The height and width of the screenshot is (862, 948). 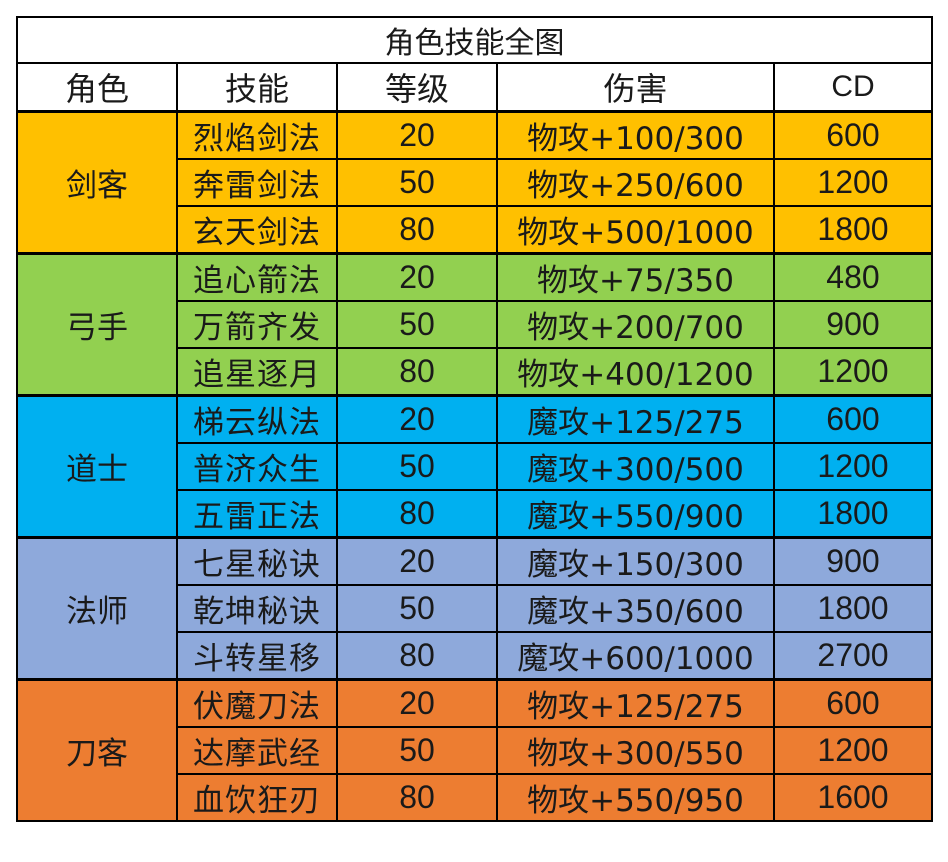 I want to click on skill-name-cell: 梯云纵法, so click(x=257, y=419).